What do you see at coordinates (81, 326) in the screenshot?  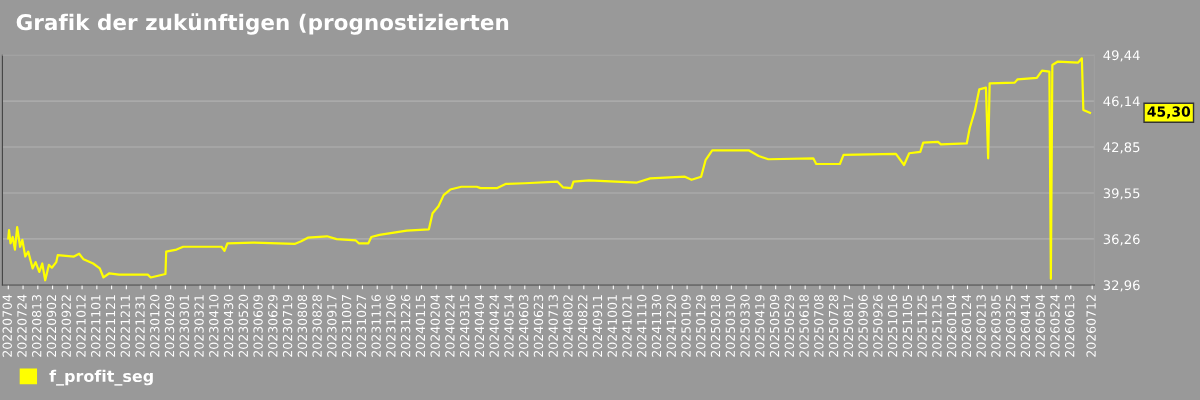 I see `x-tick-label: 20221012` at bounding box center [81, 326].